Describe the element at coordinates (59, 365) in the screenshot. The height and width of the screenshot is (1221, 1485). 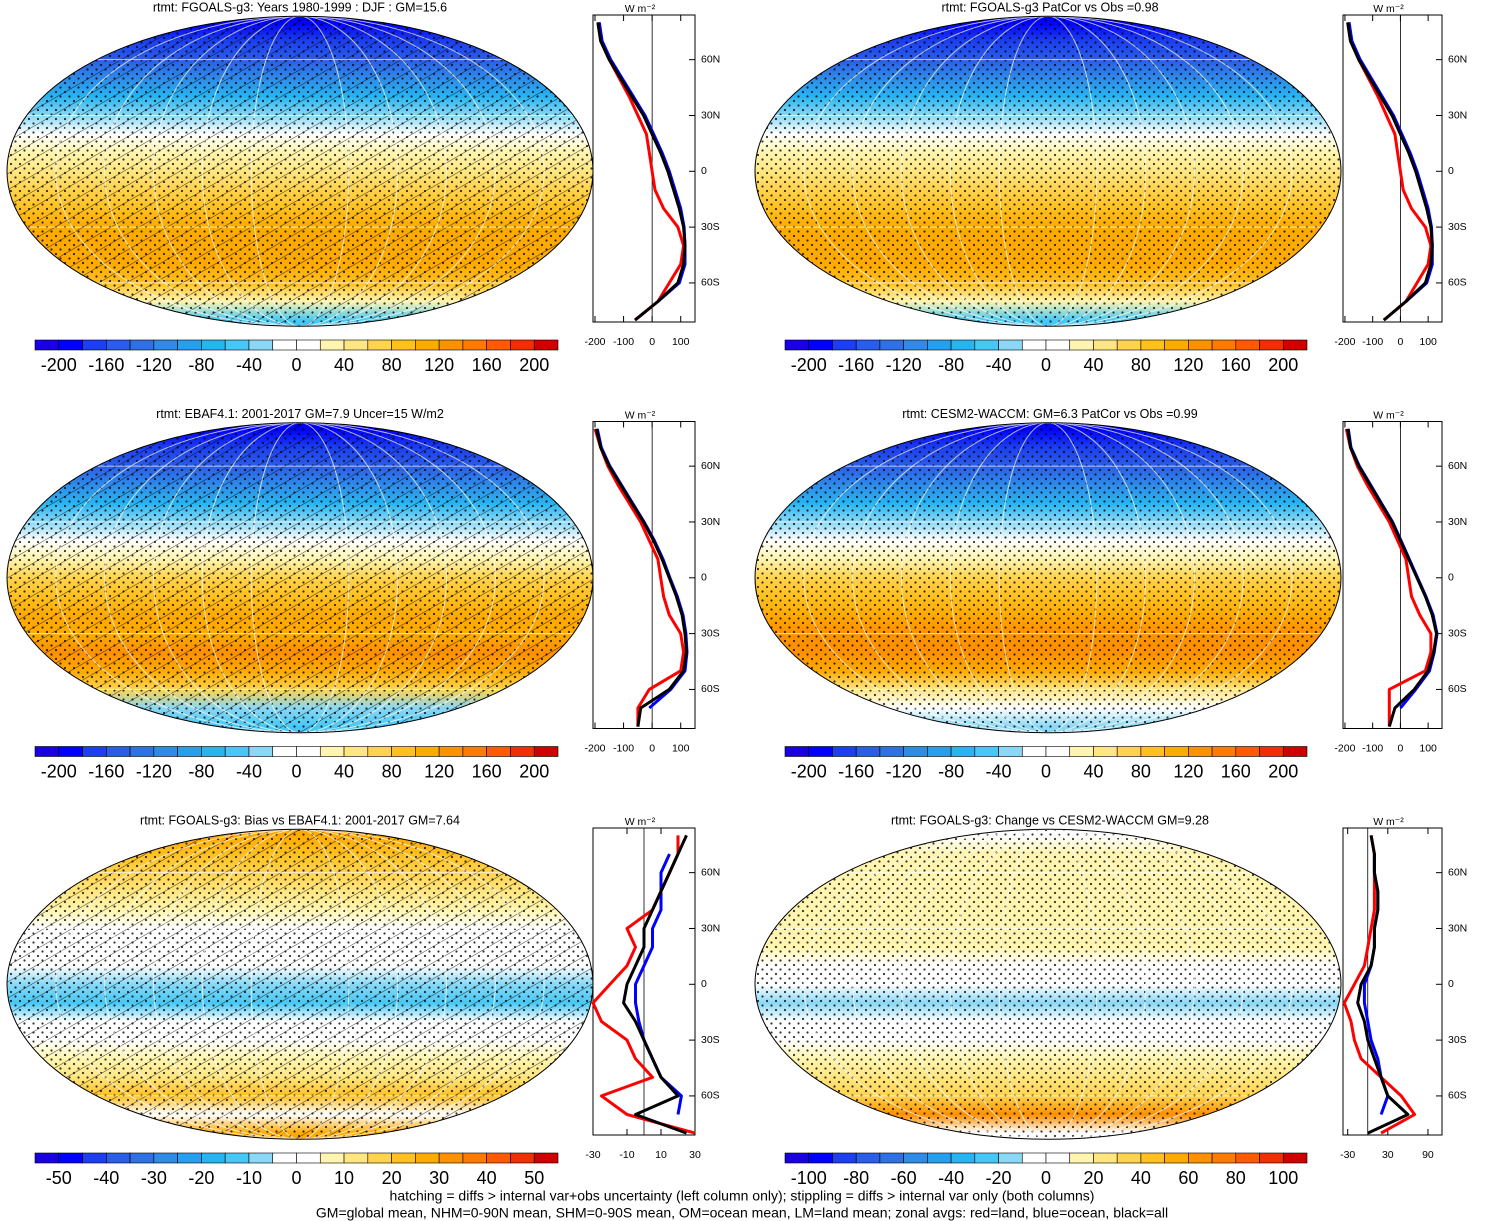
I see `colorbar-label: -200` at that location.